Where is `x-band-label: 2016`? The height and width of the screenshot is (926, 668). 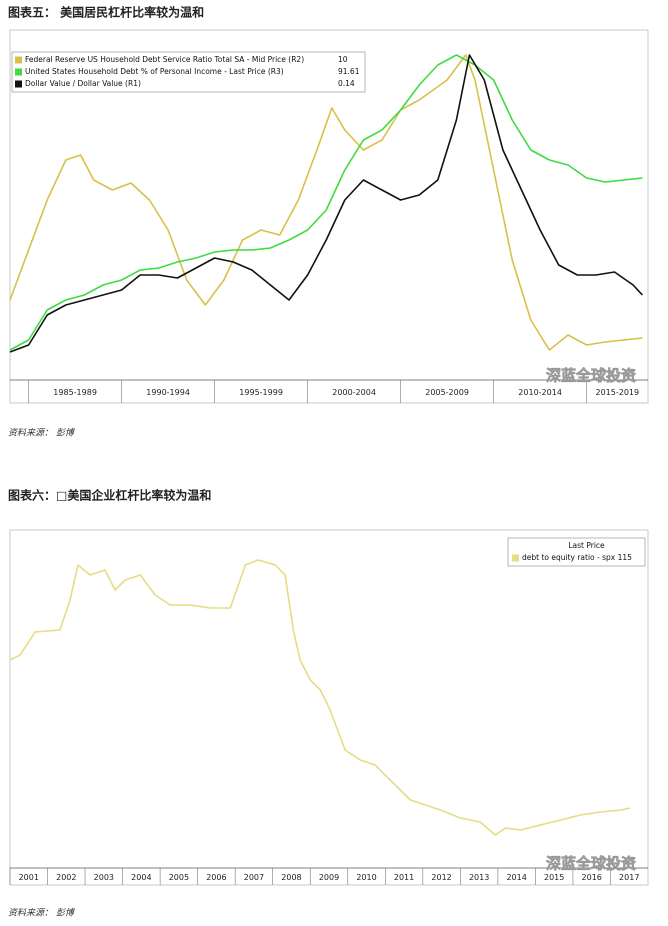
x-band-label: 2016 is located at coordinates (592, 877).